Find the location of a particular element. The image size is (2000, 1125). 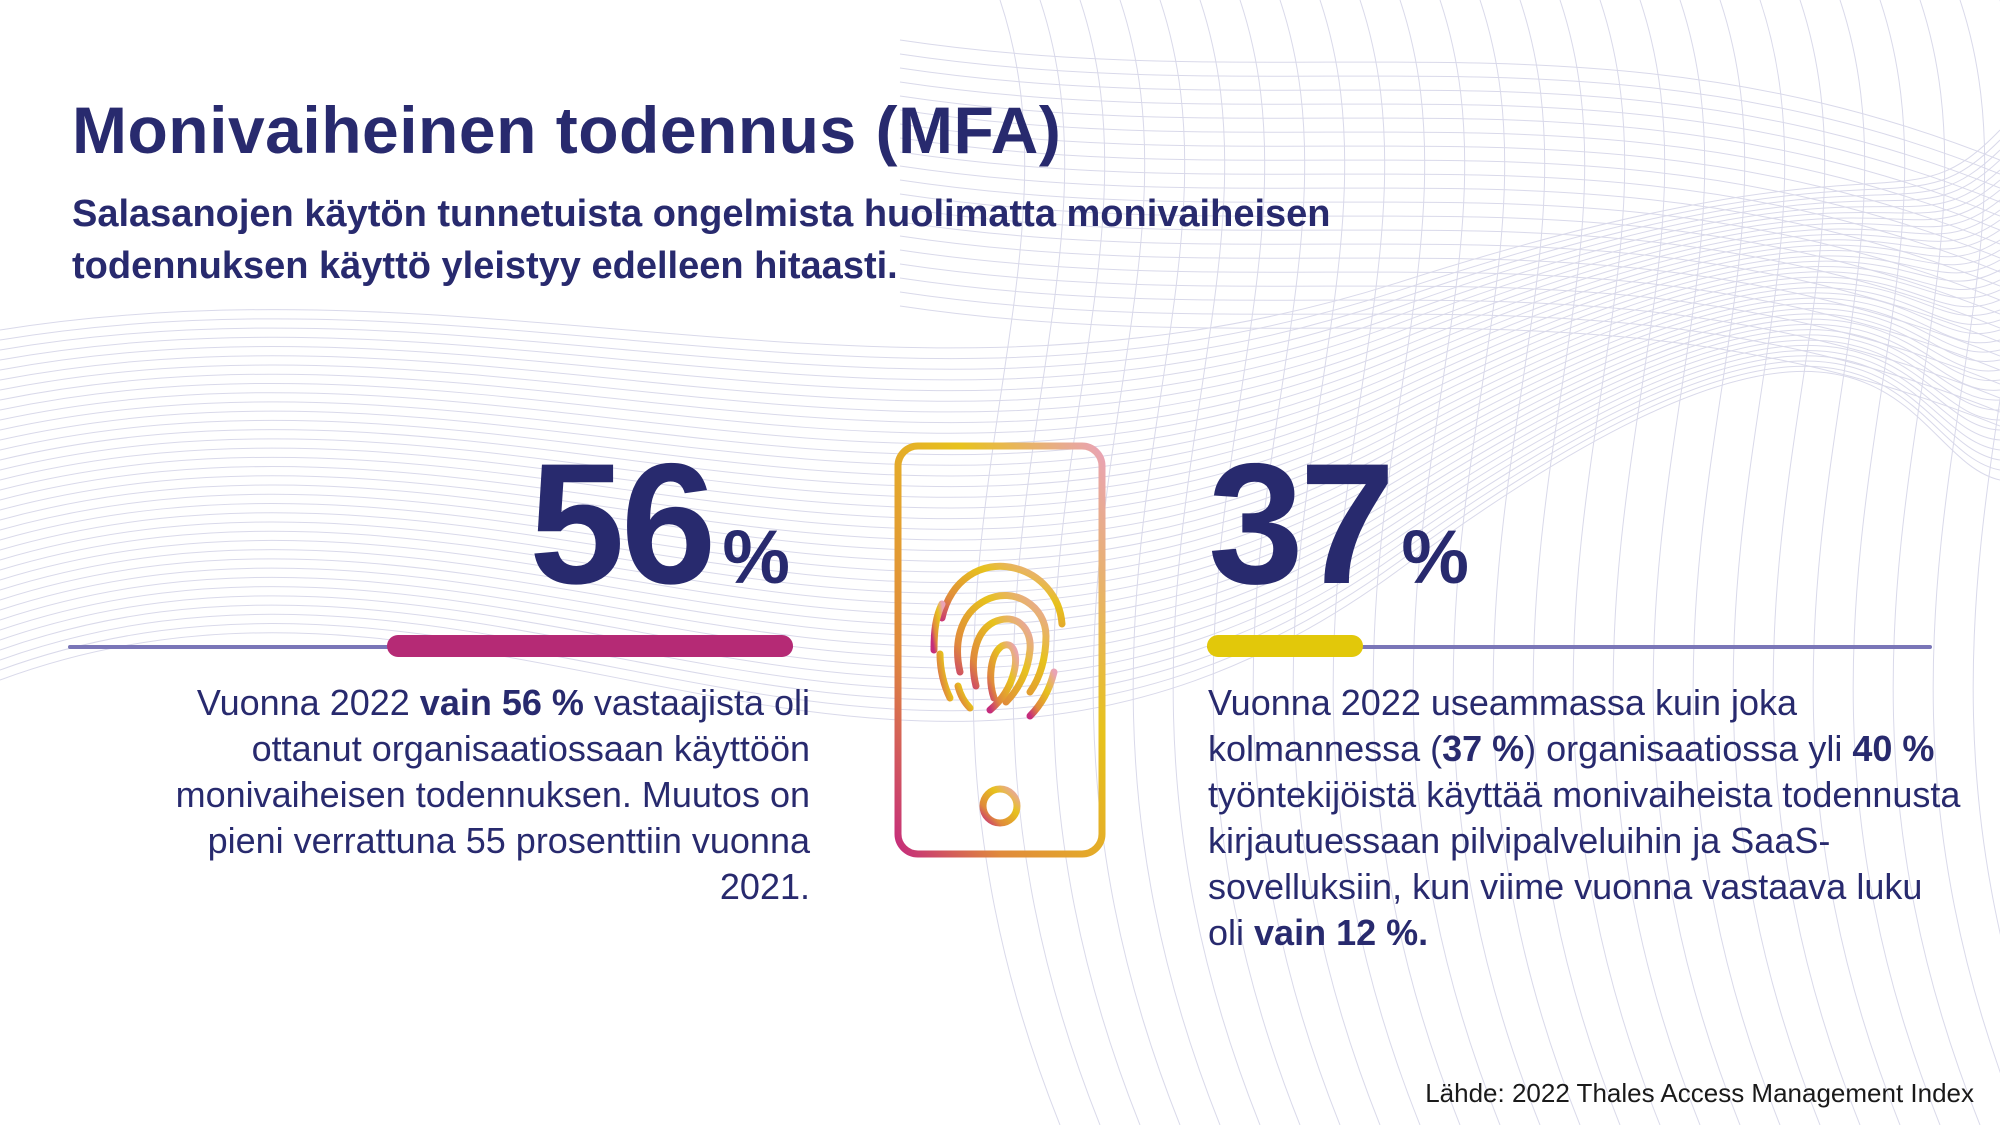

right-desc-run: 37 % is located at coordinates (1483, 748).